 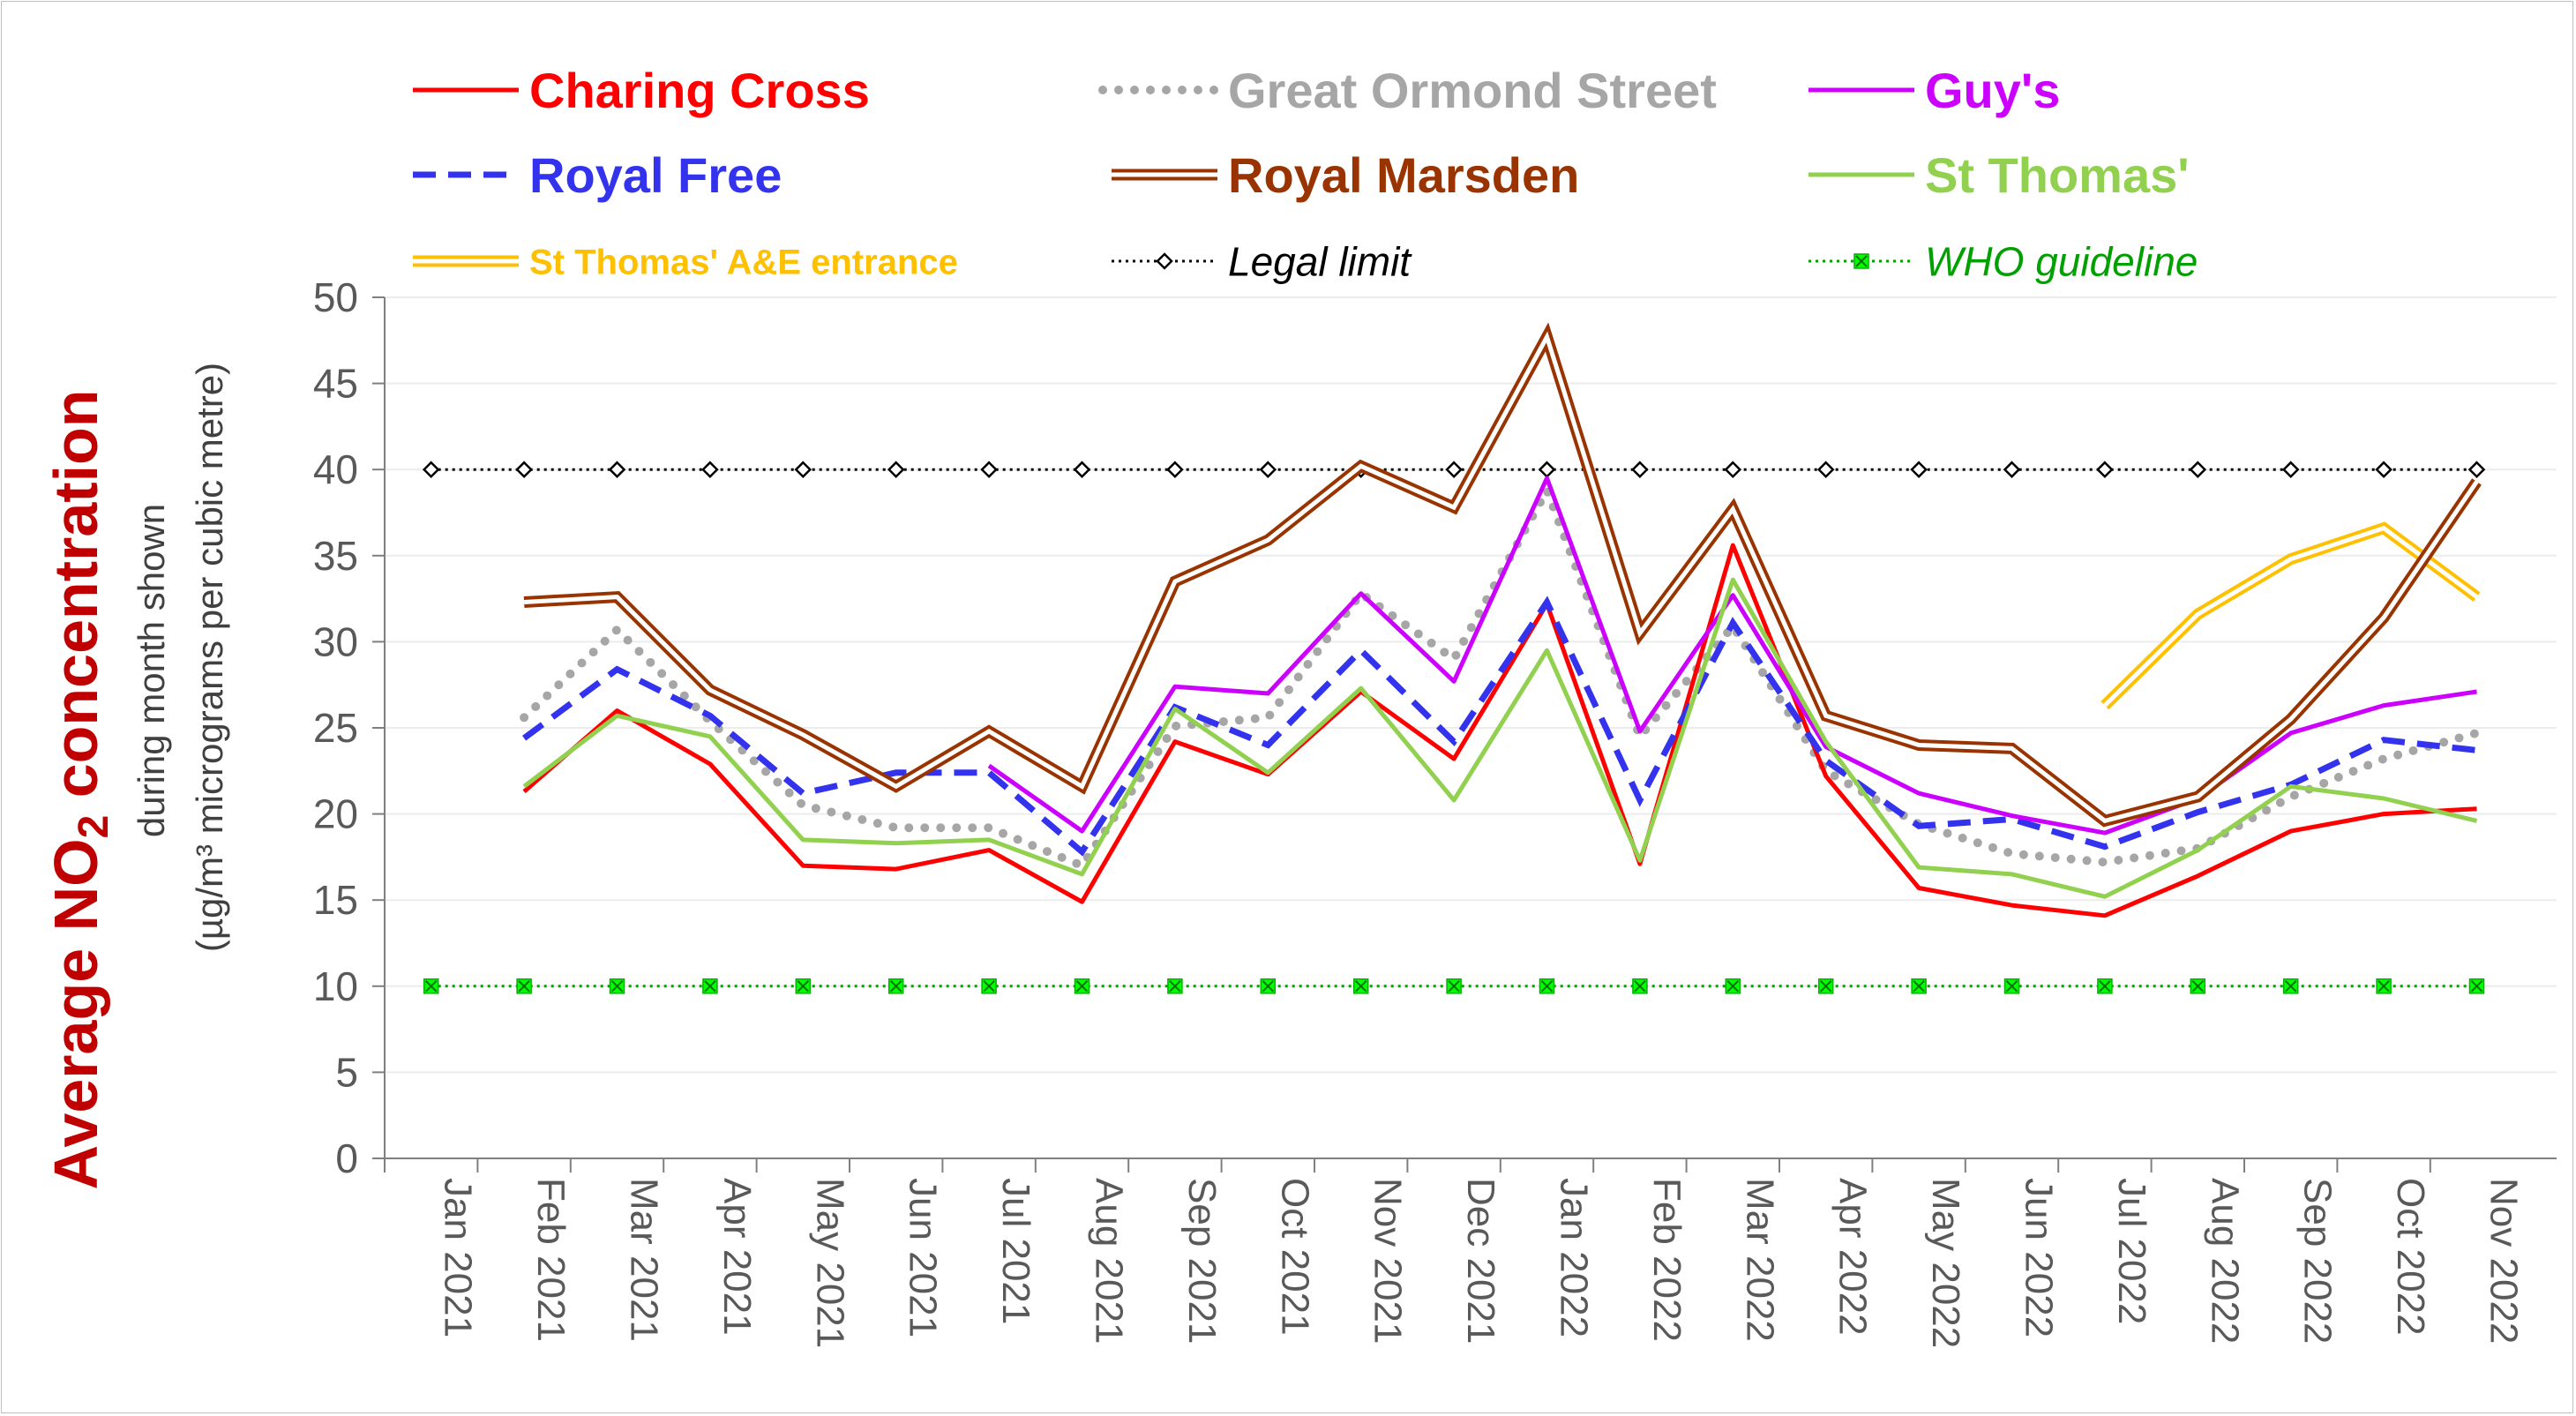 What do you see at coordinates (2062, 262) in the screenshot?
I see `legend-label-who-guideline: WHO guideline` at bounding box center [2062, 262].